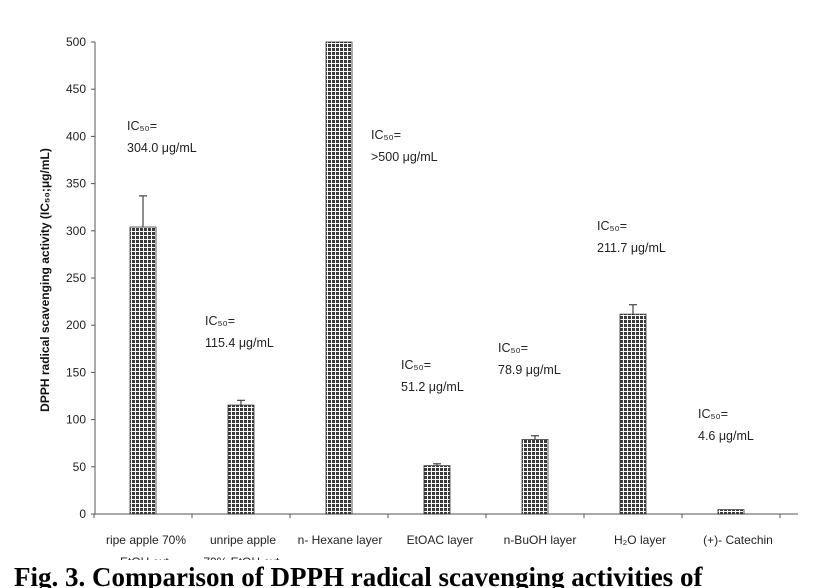 The width and height of the screenshot is (827, 588). I want to click on category-label: EtOH ext., so click(146, 557).